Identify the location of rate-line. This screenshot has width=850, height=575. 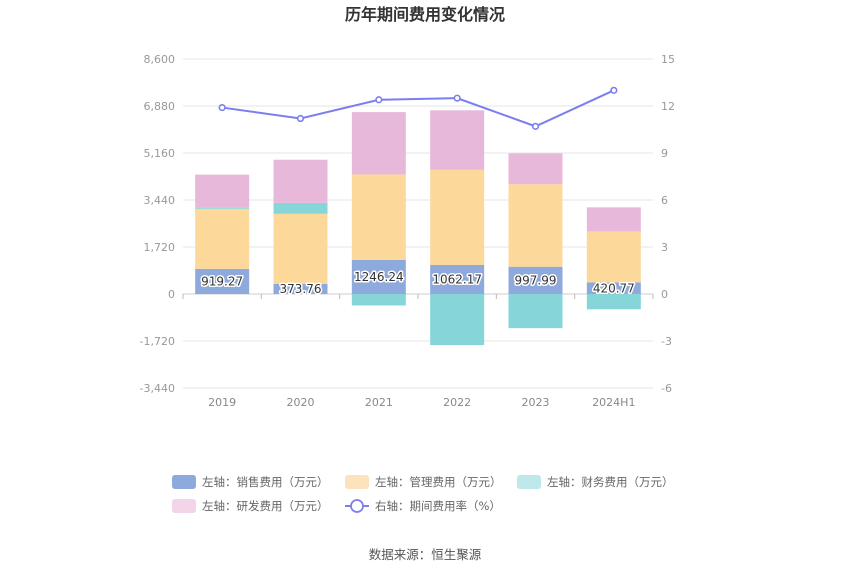
(418, 108).